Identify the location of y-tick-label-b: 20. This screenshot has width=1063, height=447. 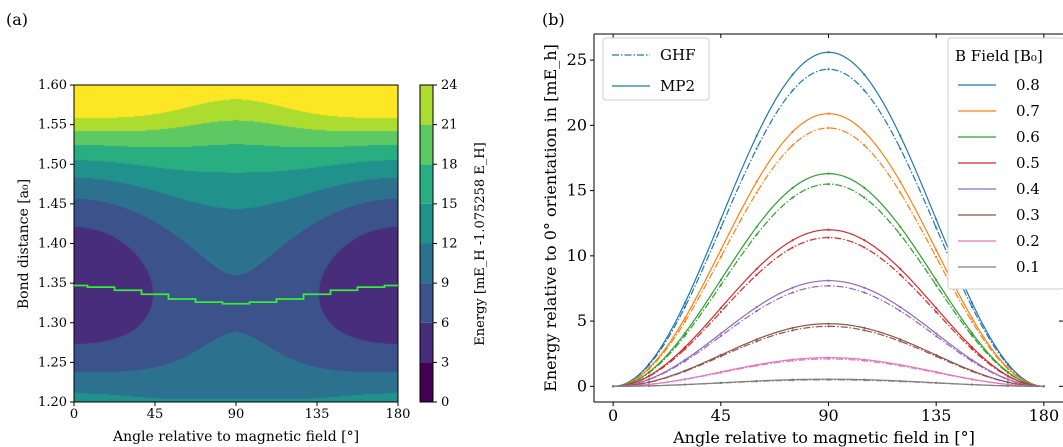
(577, 124).